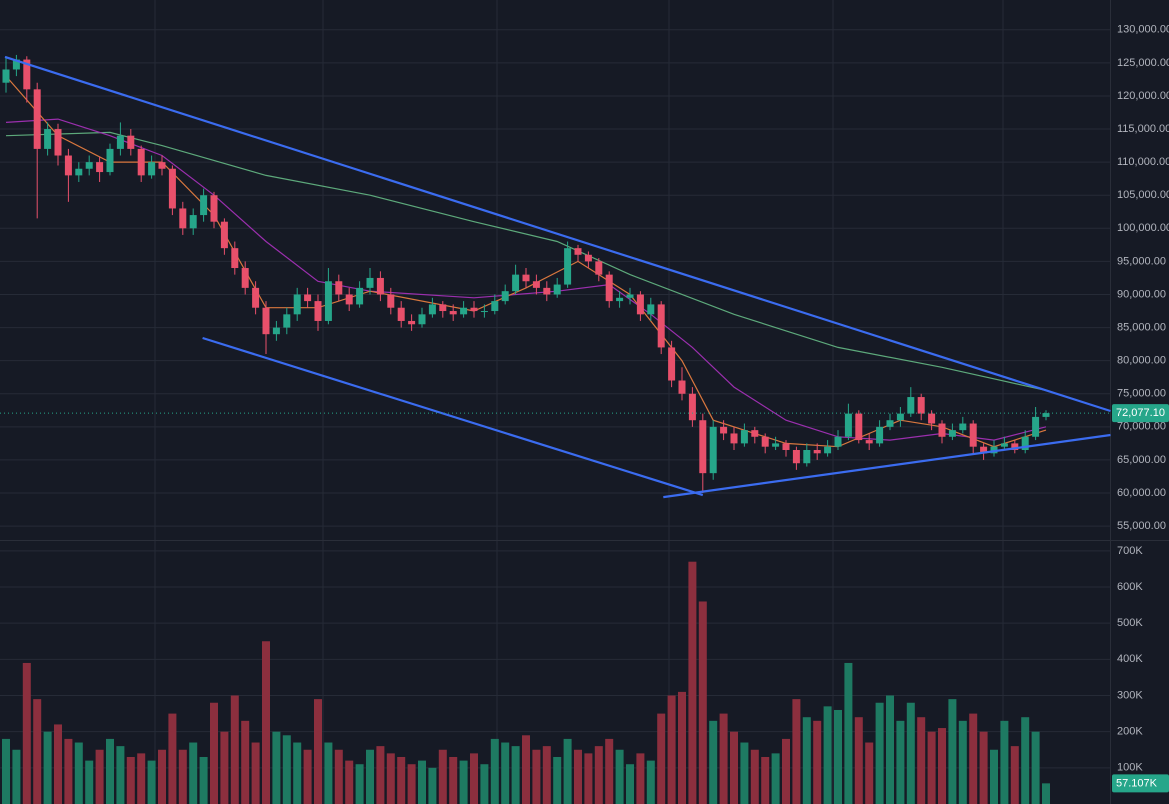 The height and width of the screenshot is (804, 1169). I want to click on volume-tick-label: 300K, so click(1130, 695).